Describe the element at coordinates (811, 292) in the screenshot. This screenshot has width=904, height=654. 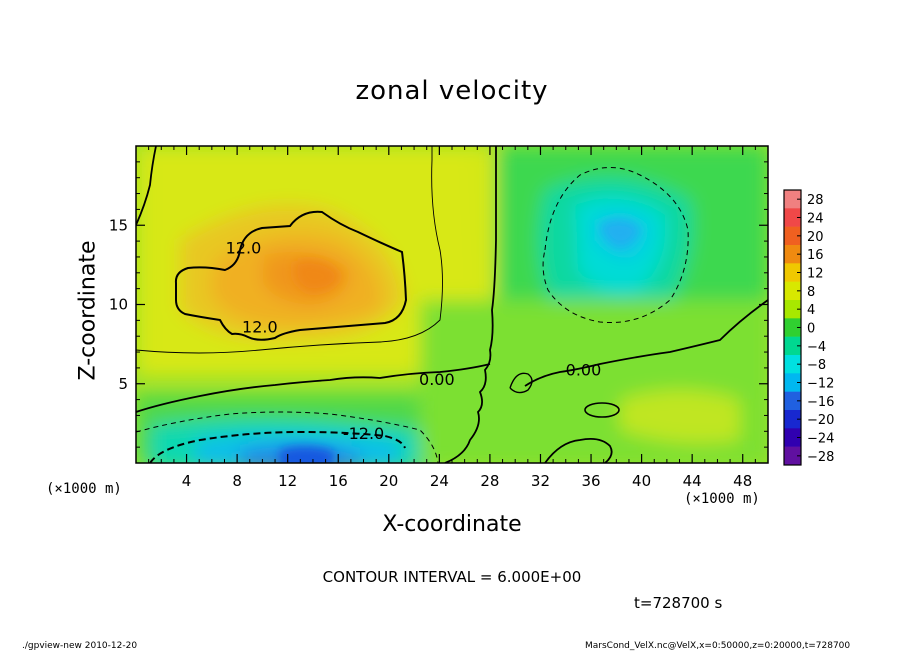
I see `colorbar-label: 8` at that location.